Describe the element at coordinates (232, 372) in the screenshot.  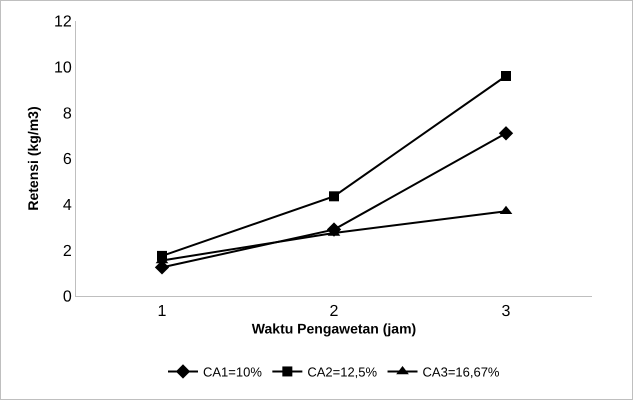
I see `legend-label: CA1=10%` at that location.